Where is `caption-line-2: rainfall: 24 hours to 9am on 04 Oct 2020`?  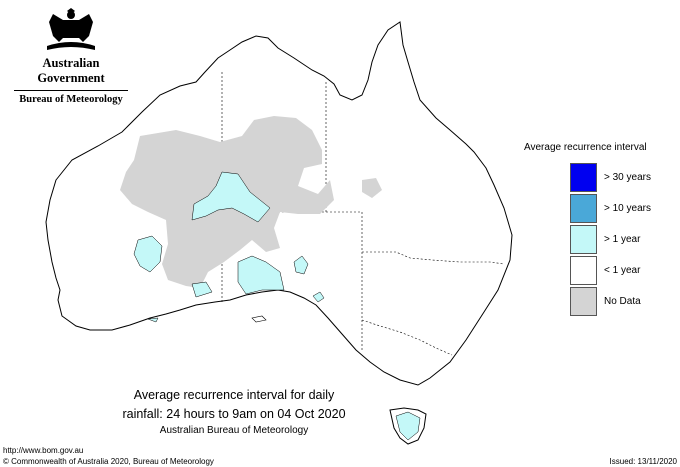 caption-line-2: rainfall: 24 hours to 9am on 04 Oct 2020 is located at coordinates (234, 414).